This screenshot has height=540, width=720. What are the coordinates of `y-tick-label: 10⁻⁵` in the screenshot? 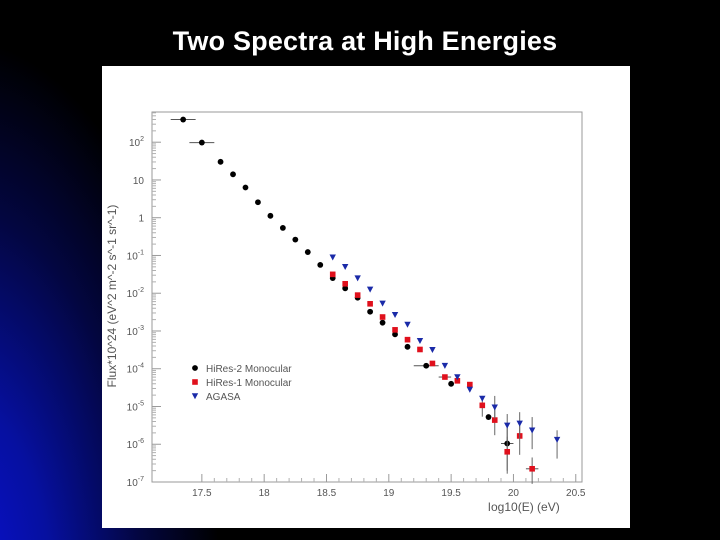 It's located at (135, 406).